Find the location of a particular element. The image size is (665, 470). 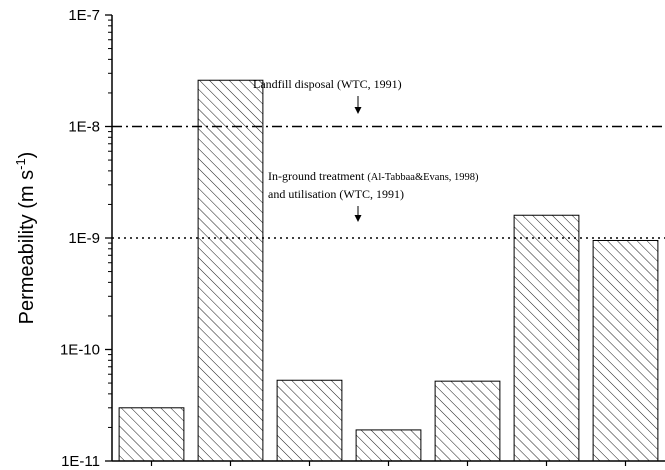

x-tick-label: 2MG is located at coordinates (388, 469).